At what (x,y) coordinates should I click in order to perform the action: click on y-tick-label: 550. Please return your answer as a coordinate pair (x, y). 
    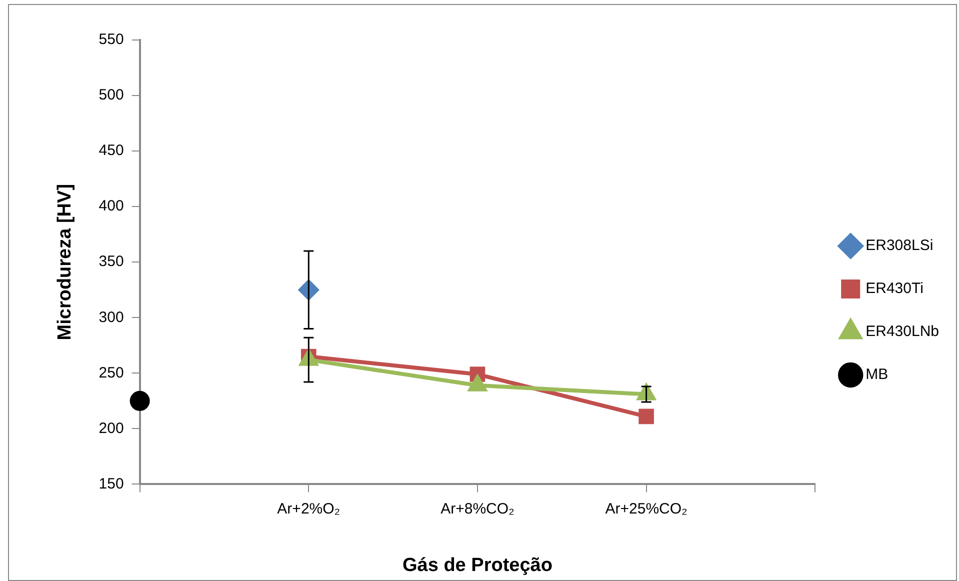
    Looking at the image, I should click on (111, 39).